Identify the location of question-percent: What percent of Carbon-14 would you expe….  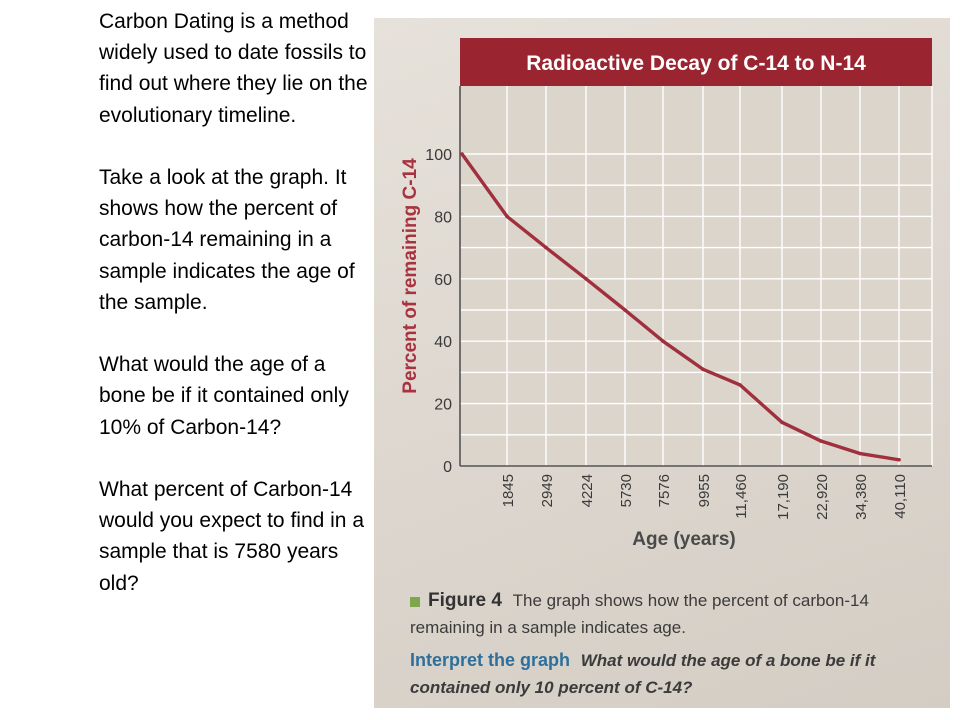
(232, 536).